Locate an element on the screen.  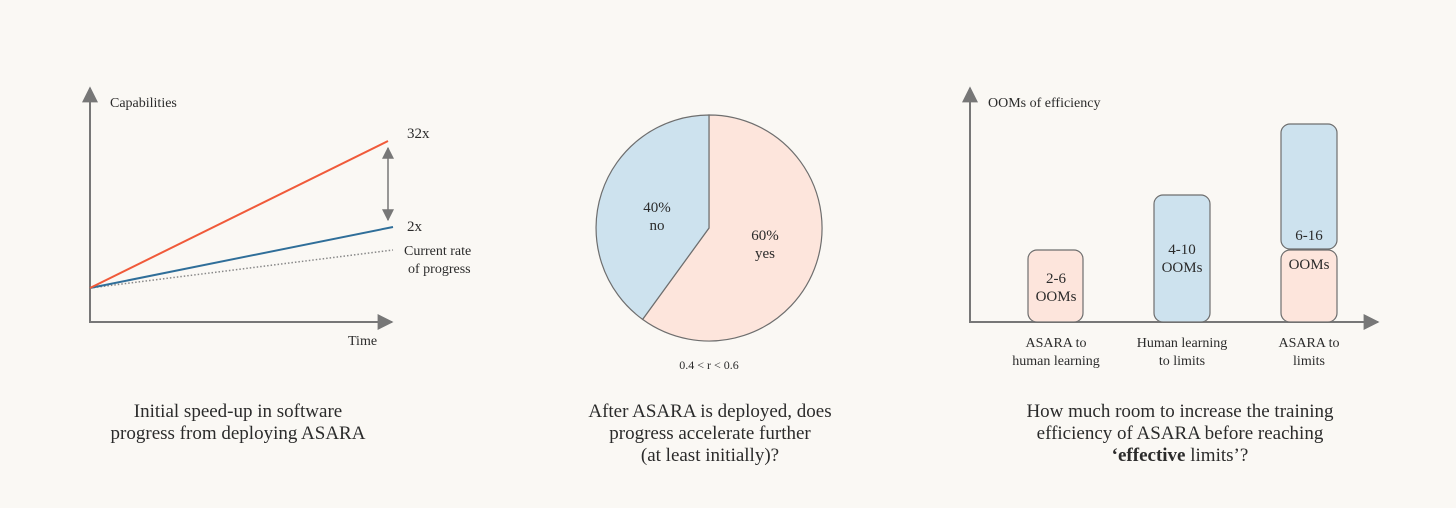
caption-efficiency-line1: How much room to increase the training is located at coordinates (1180, 411).